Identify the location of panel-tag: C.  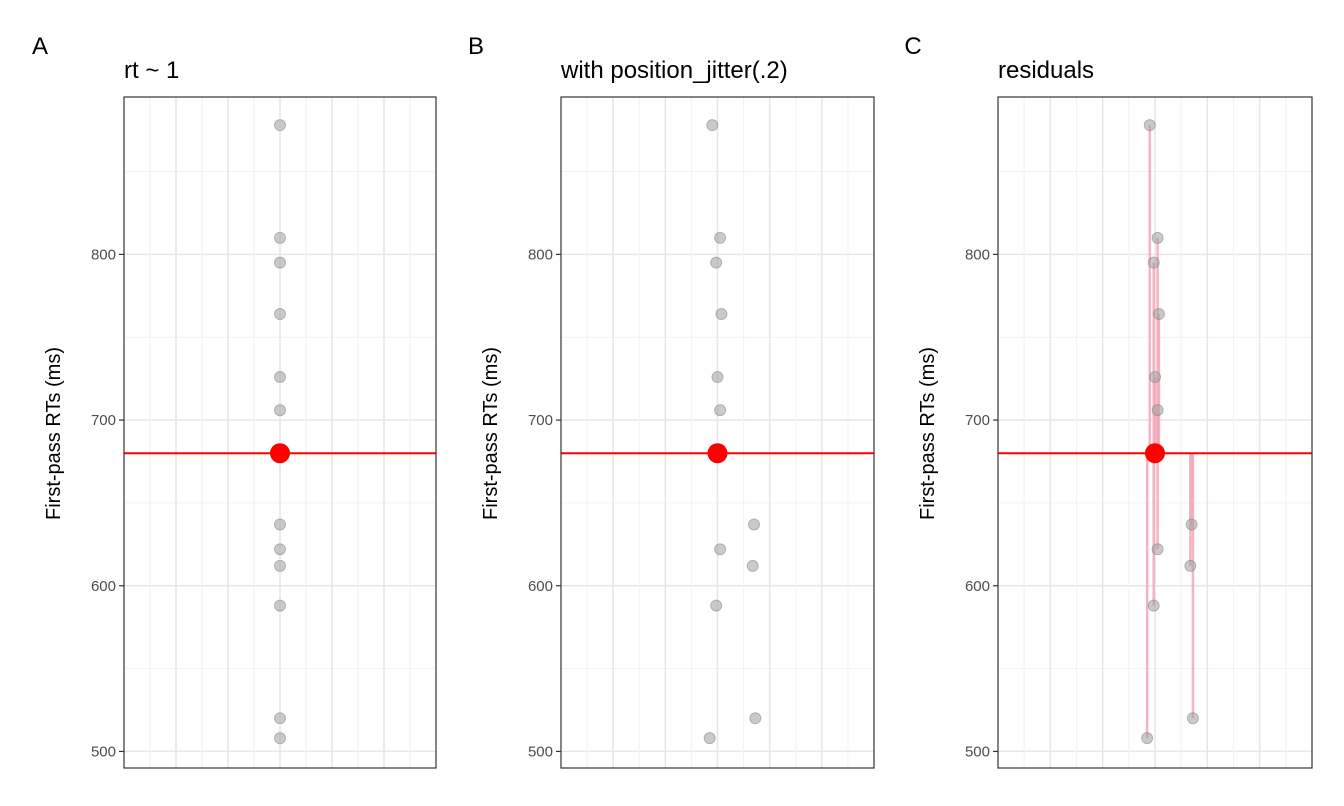
(912, 46).